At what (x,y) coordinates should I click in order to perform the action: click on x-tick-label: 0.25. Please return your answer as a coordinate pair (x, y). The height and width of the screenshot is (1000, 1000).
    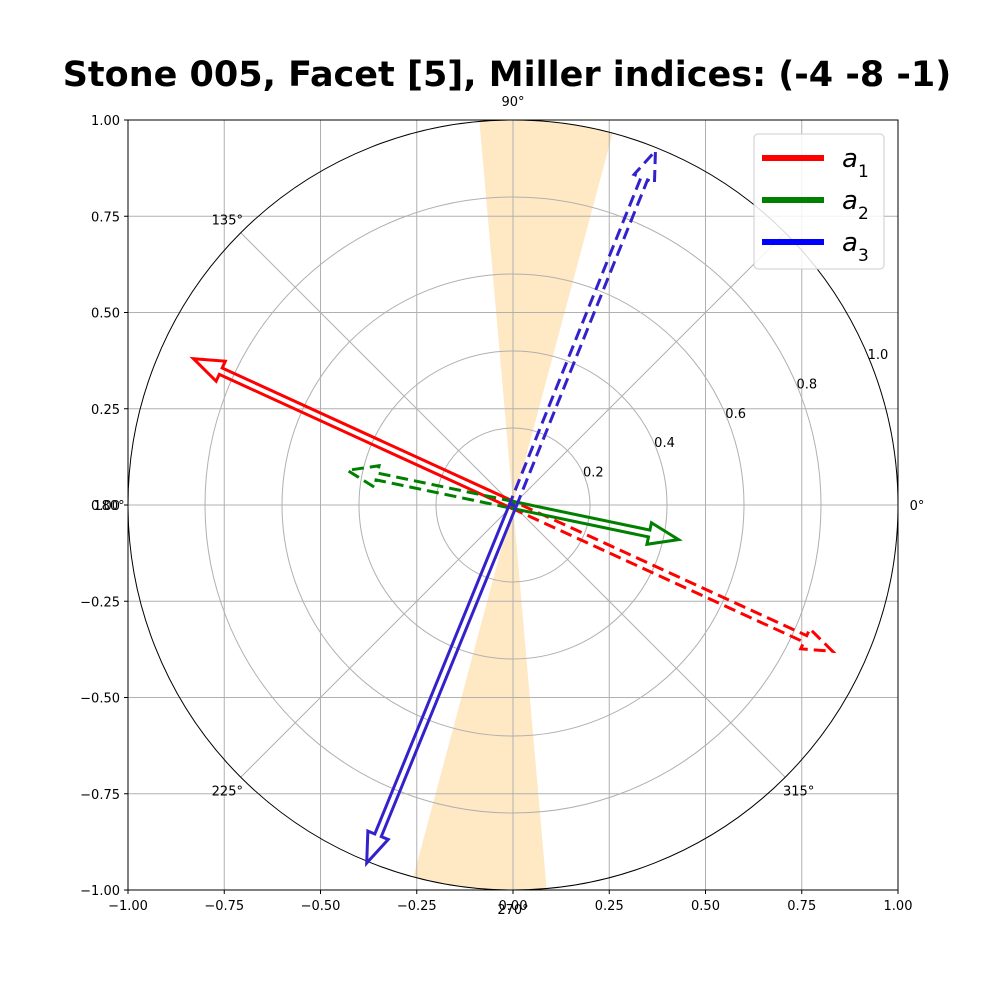
    Looking at the image, I should click on (609, 906).